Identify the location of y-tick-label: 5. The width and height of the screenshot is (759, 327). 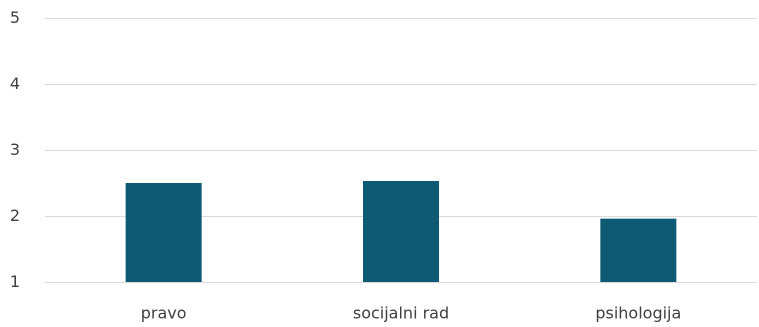
(15, 17).